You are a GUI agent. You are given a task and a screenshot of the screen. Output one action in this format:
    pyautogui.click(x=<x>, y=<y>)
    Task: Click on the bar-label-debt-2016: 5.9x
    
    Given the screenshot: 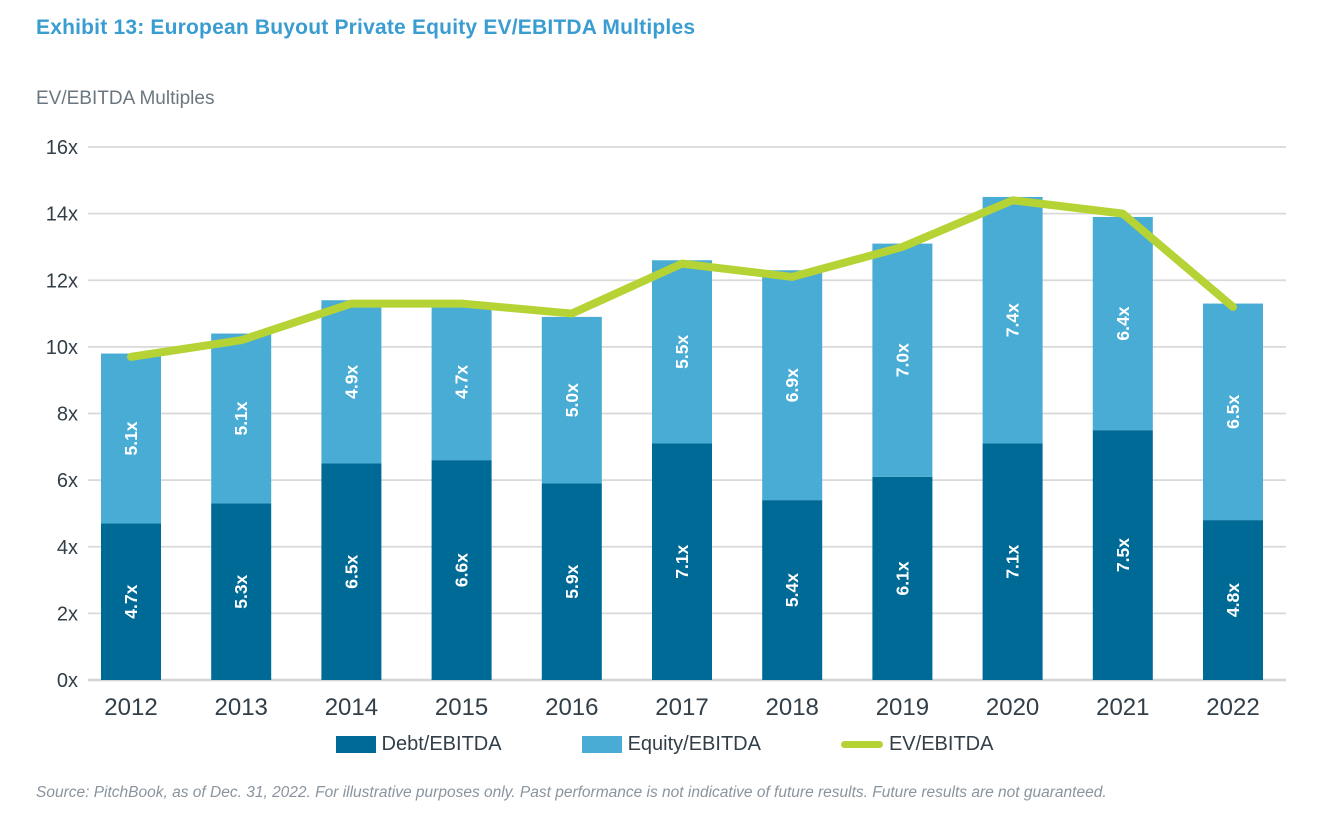 What is the action you would take?
    pyautogui.click(x=572, y=581)
    